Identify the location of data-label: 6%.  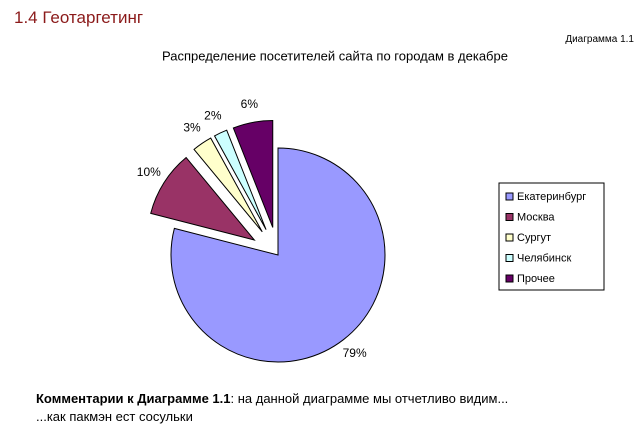
(250, 104).